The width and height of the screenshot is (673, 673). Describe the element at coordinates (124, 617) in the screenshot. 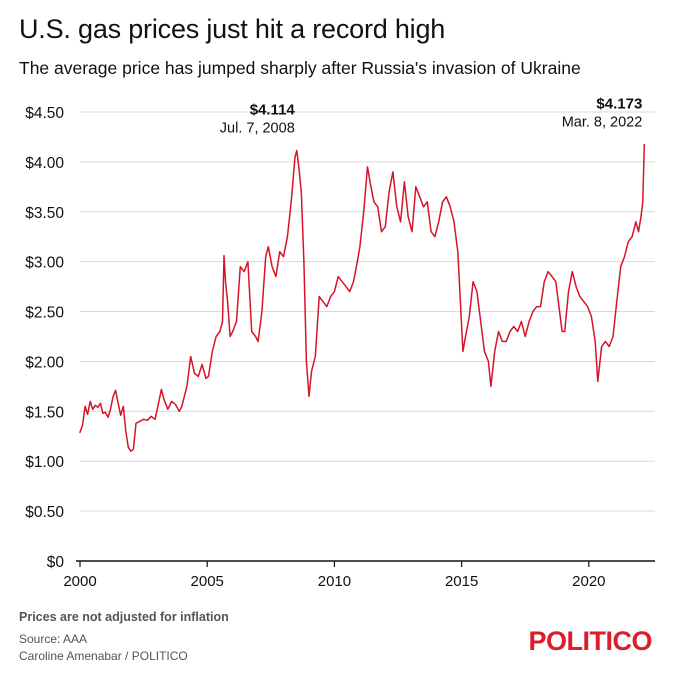

I see `inflation-note: Prices are not adjusted for inflation` at that location.